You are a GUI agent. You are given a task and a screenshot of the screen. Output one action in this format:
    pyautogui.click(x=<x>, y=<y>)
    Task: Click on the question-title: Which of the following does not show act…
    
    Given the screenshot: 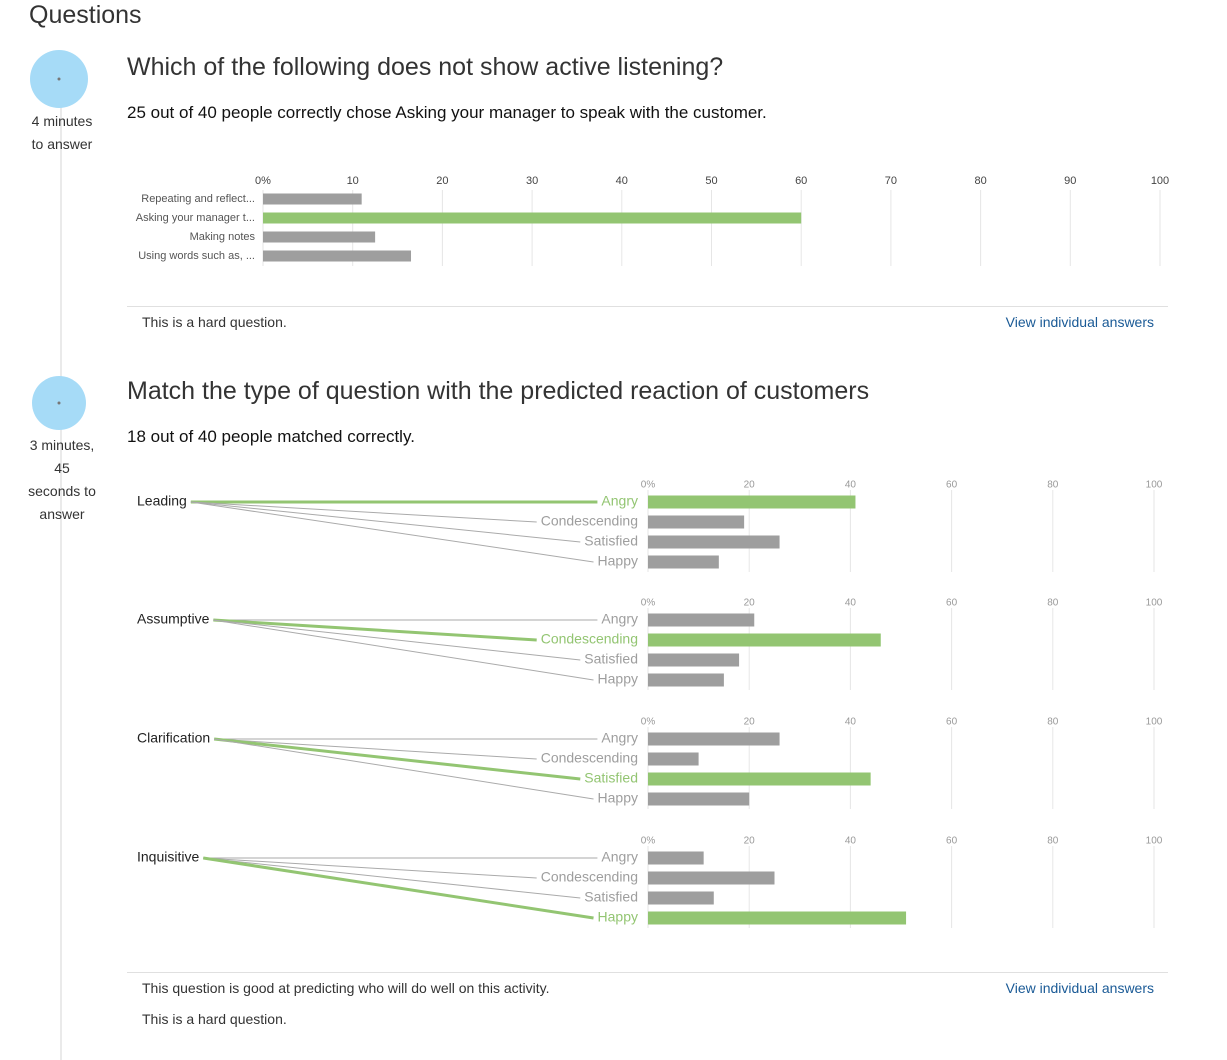 What is the action you would take?
    pyautogui.click(x=425, y=67)
    